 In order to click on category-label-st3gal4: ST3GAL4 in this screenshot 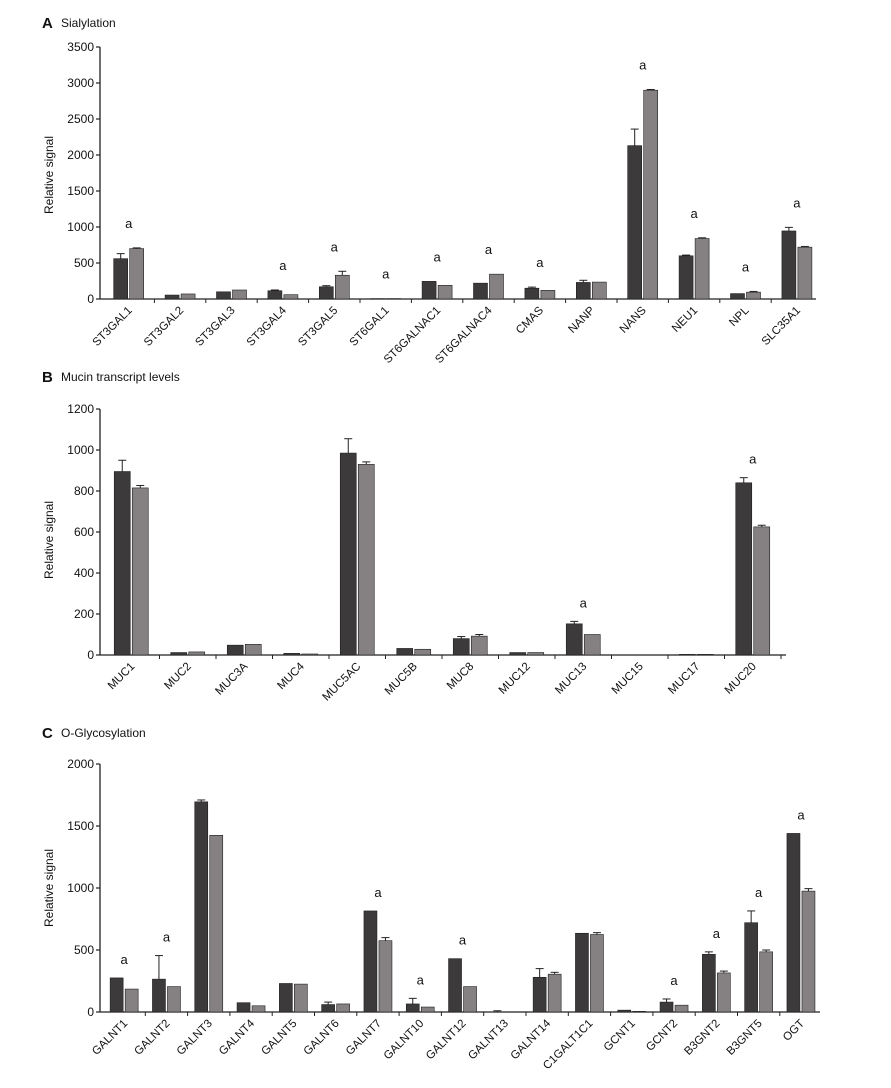, I will do `click(267, 326)`.